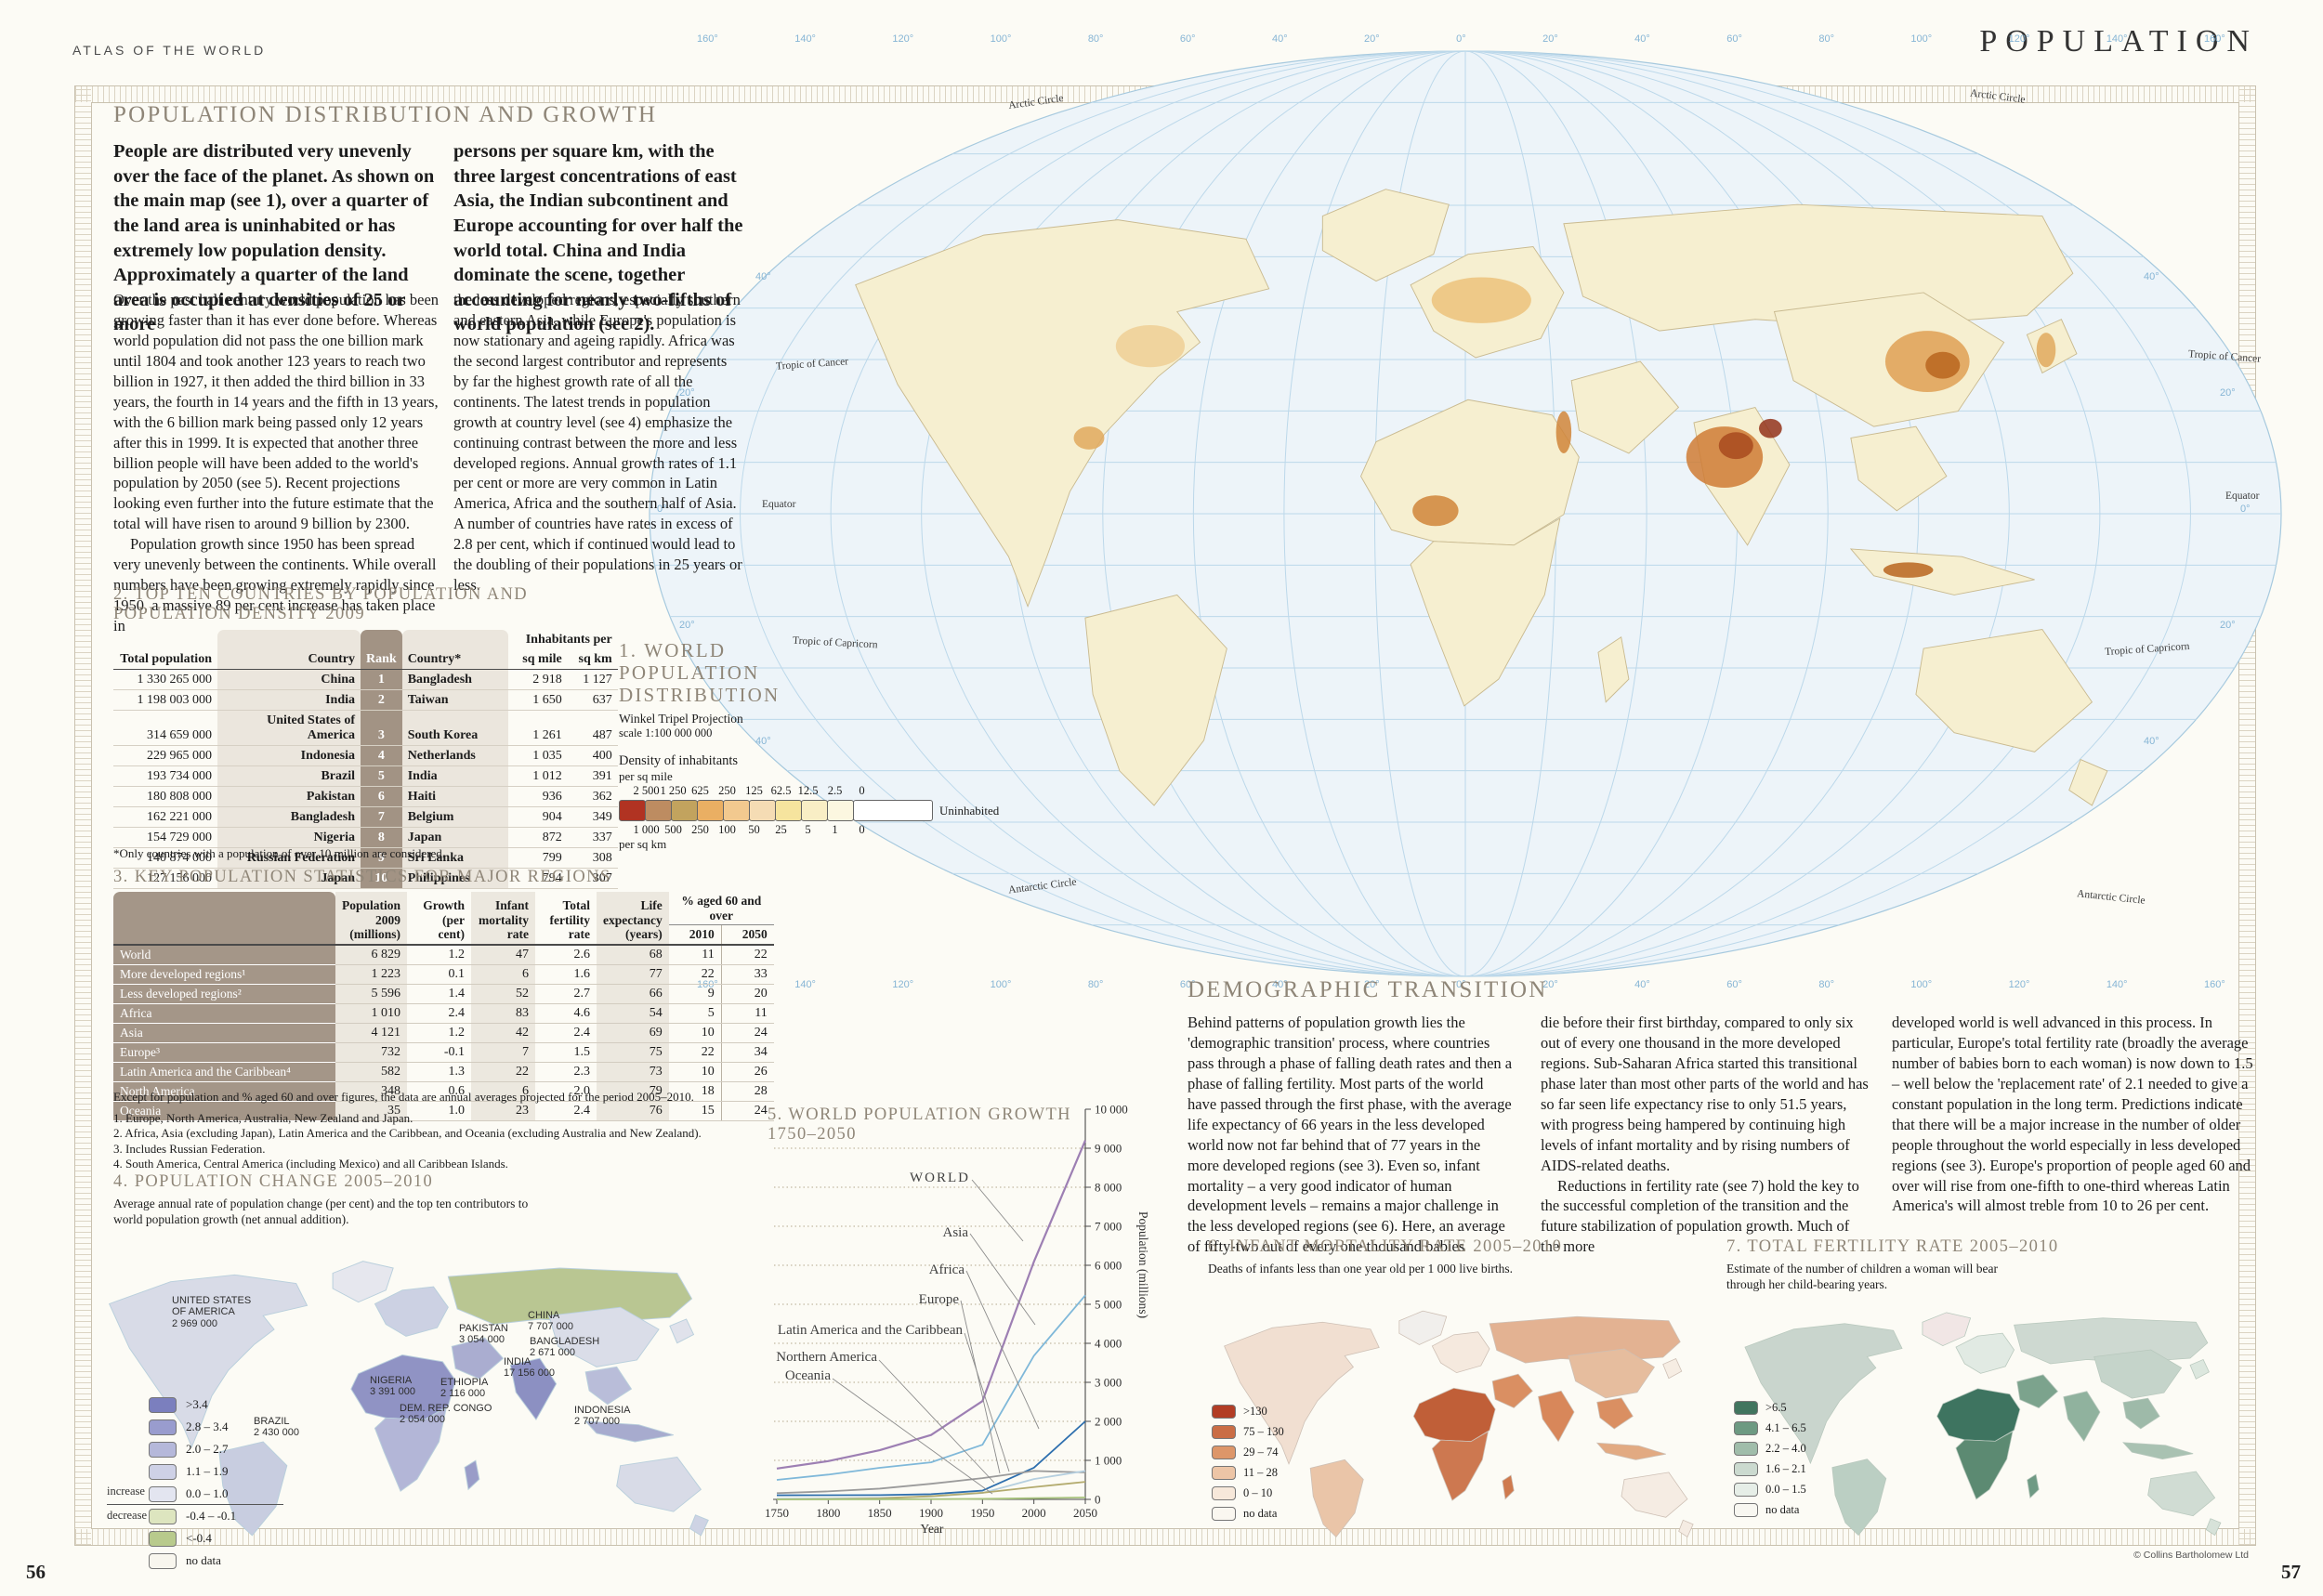 The width and height of the screenshot is (2323, 1596). What do you see at coordinates (1108, 1383) in the screenshot?
I see `svg-text: 3 000` at bounding box center [1108, 1383].